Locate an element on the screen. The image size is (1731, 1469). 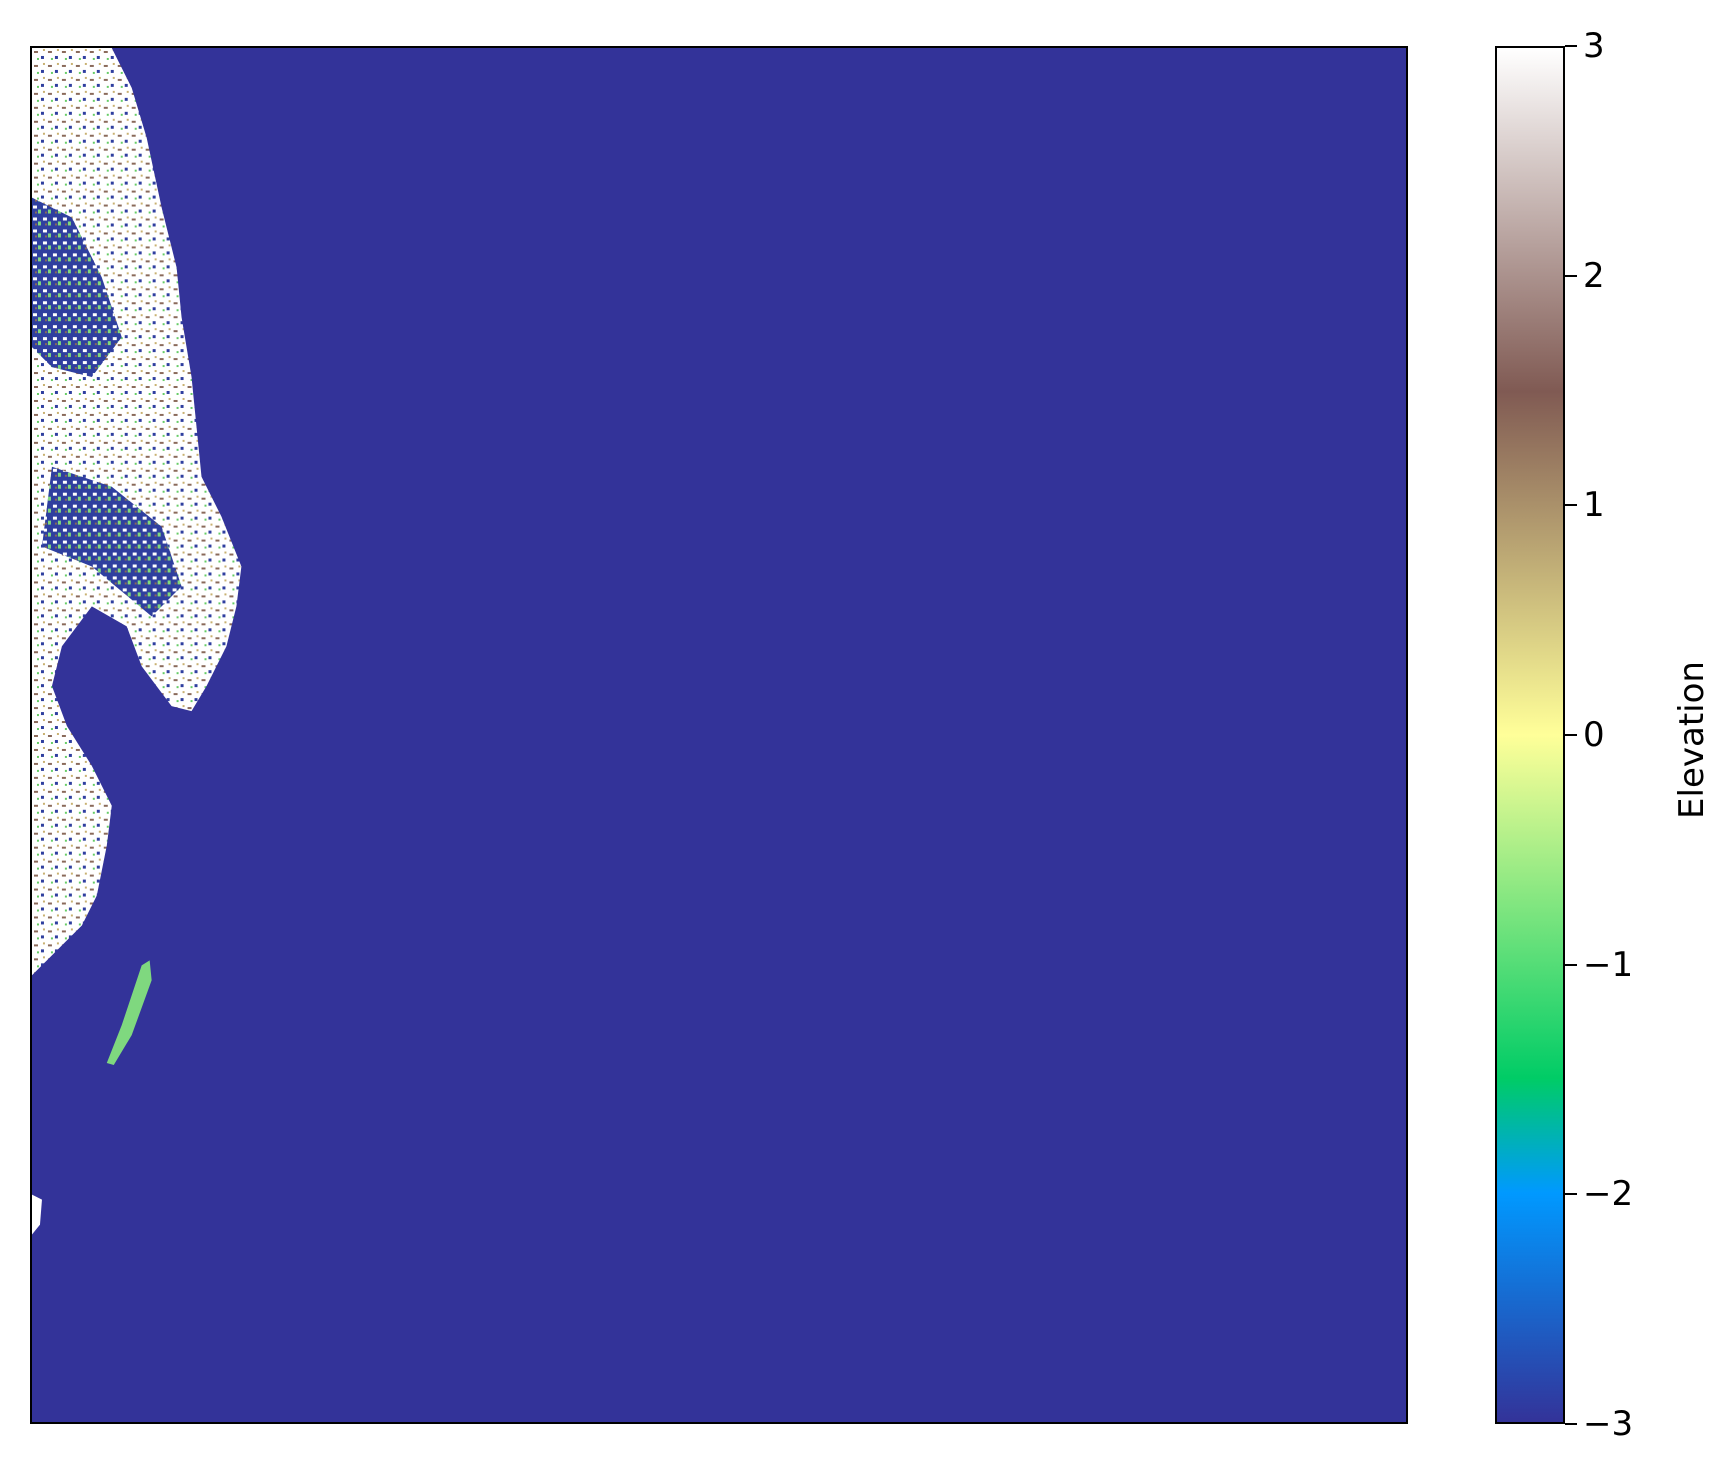
colorbar-tick-label: 2 is located at coordinates (1594, 275).